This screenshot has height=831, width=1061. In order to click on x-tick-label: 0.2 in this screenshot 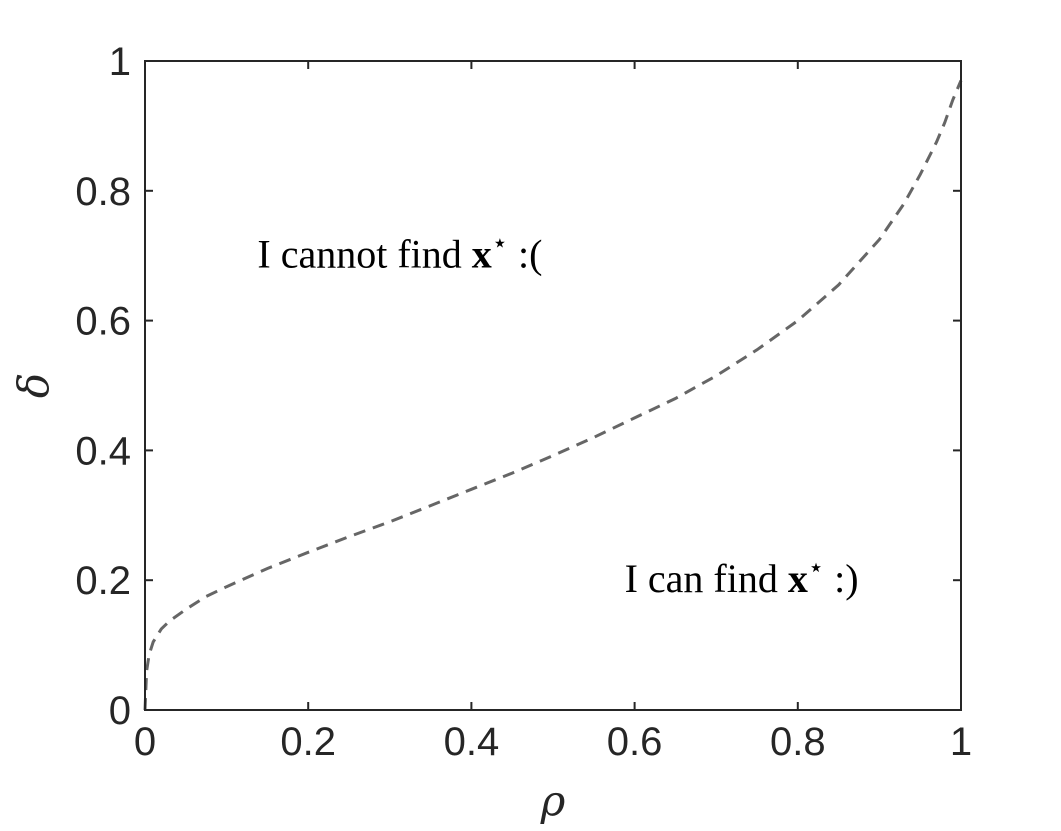, I will do `click(308, 742)`.